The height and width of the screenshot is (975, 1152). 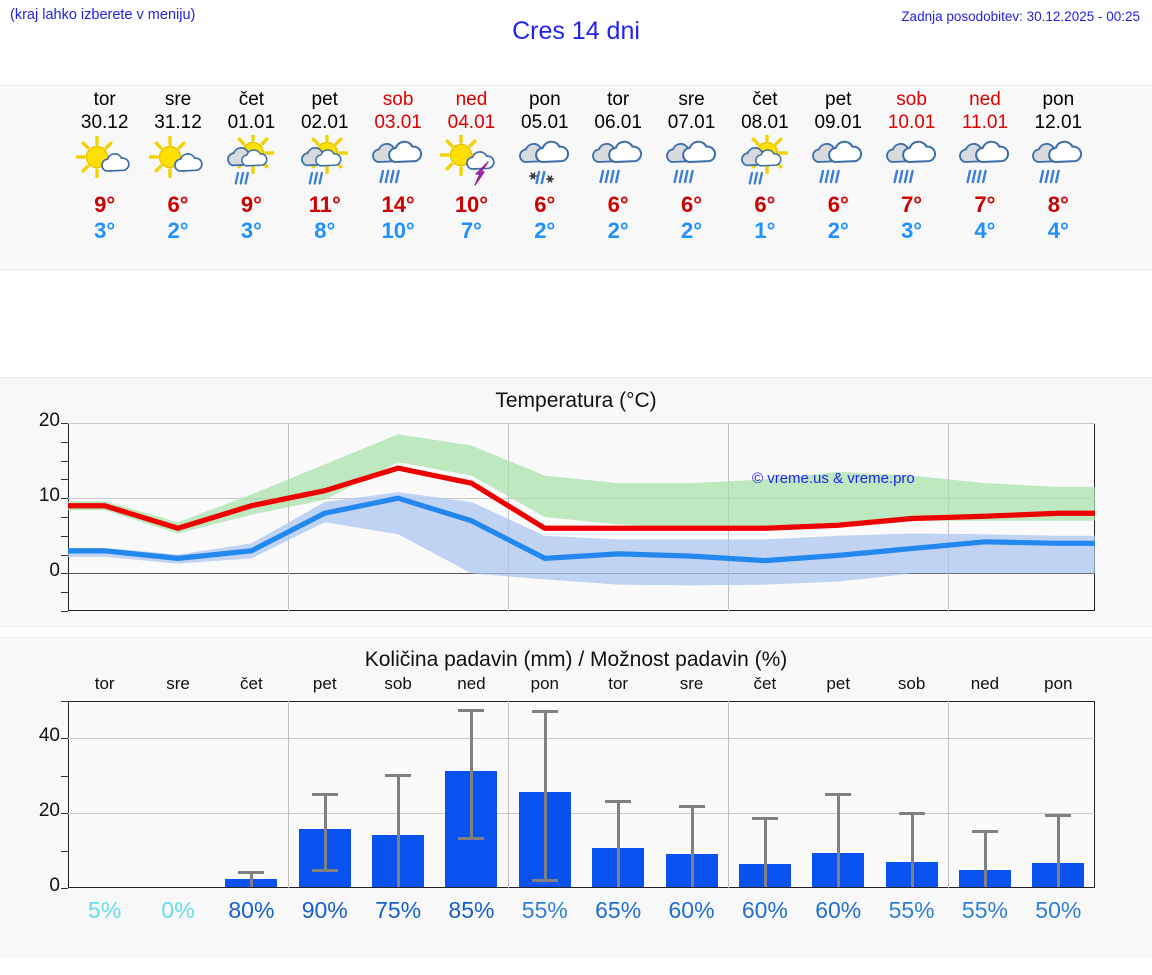 What do you see at coordinates (325, 230) in the screenshot?
I see `day-temp-min: 8°` at bounding box center [325, 230].